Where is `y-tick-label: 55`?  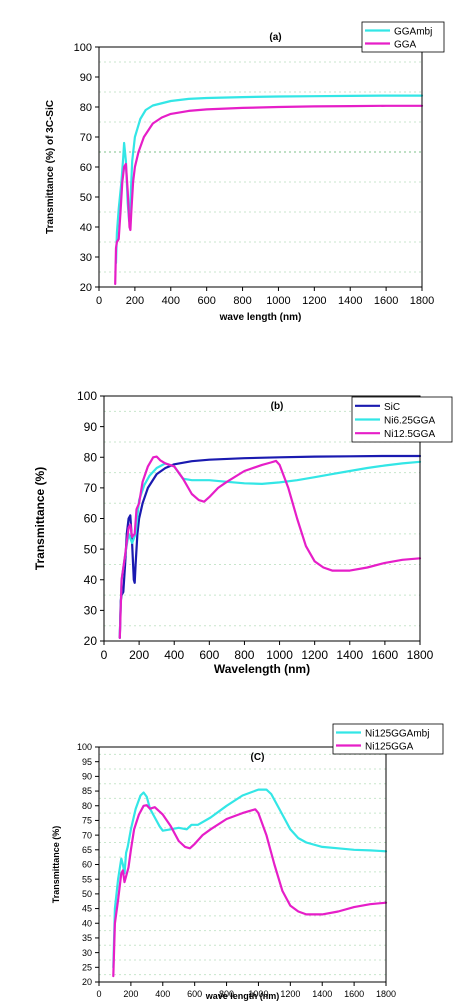
y-tick-label: 55 is located at coordinates (87, 879).